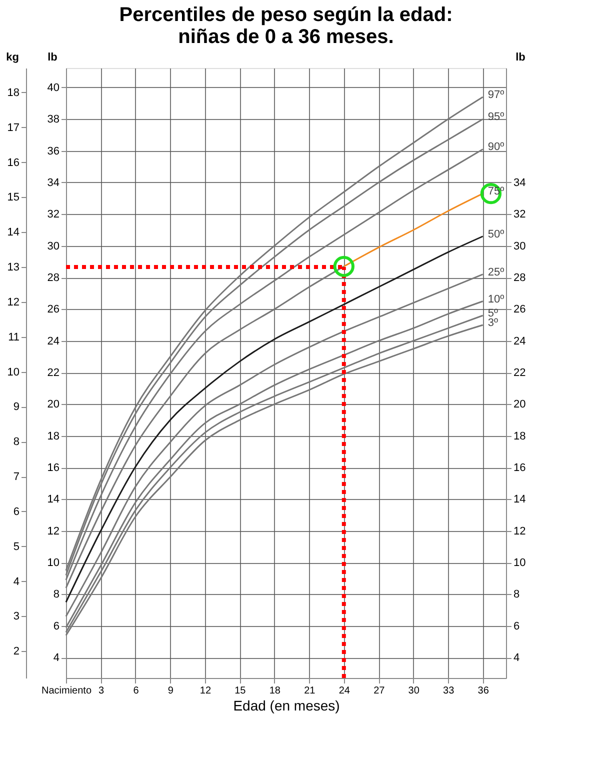 The image size is (596, 759). Describe the element at coordinates (517, 594) in the screenshot. I see `y2-tick-label: 8` at that location.